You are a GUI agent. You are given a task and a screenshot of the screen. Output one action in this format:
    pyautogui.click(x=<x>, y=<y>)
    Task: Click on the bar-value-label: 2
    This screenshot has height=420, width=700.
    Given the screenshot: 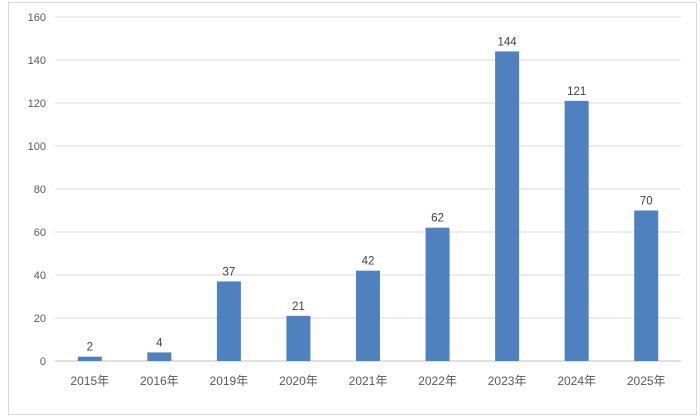 What is the action you would take?
    pyautogui.click(x=90, y=348)
    